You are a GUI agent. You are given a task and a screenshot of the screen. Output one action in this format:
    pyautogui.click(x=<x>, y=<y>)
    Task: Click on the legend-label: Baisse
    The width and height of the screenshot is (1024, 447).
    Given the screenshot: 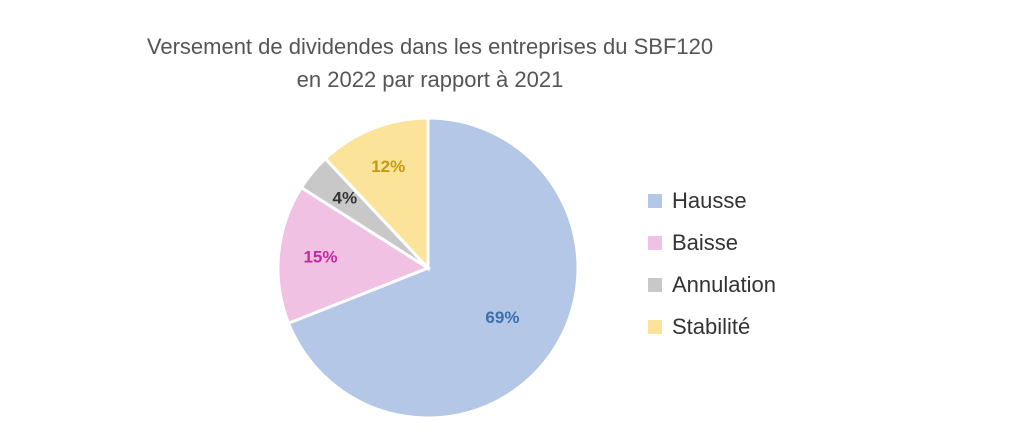 What is the action you would take?
    pyautogui.click(x=705, y=242)
    